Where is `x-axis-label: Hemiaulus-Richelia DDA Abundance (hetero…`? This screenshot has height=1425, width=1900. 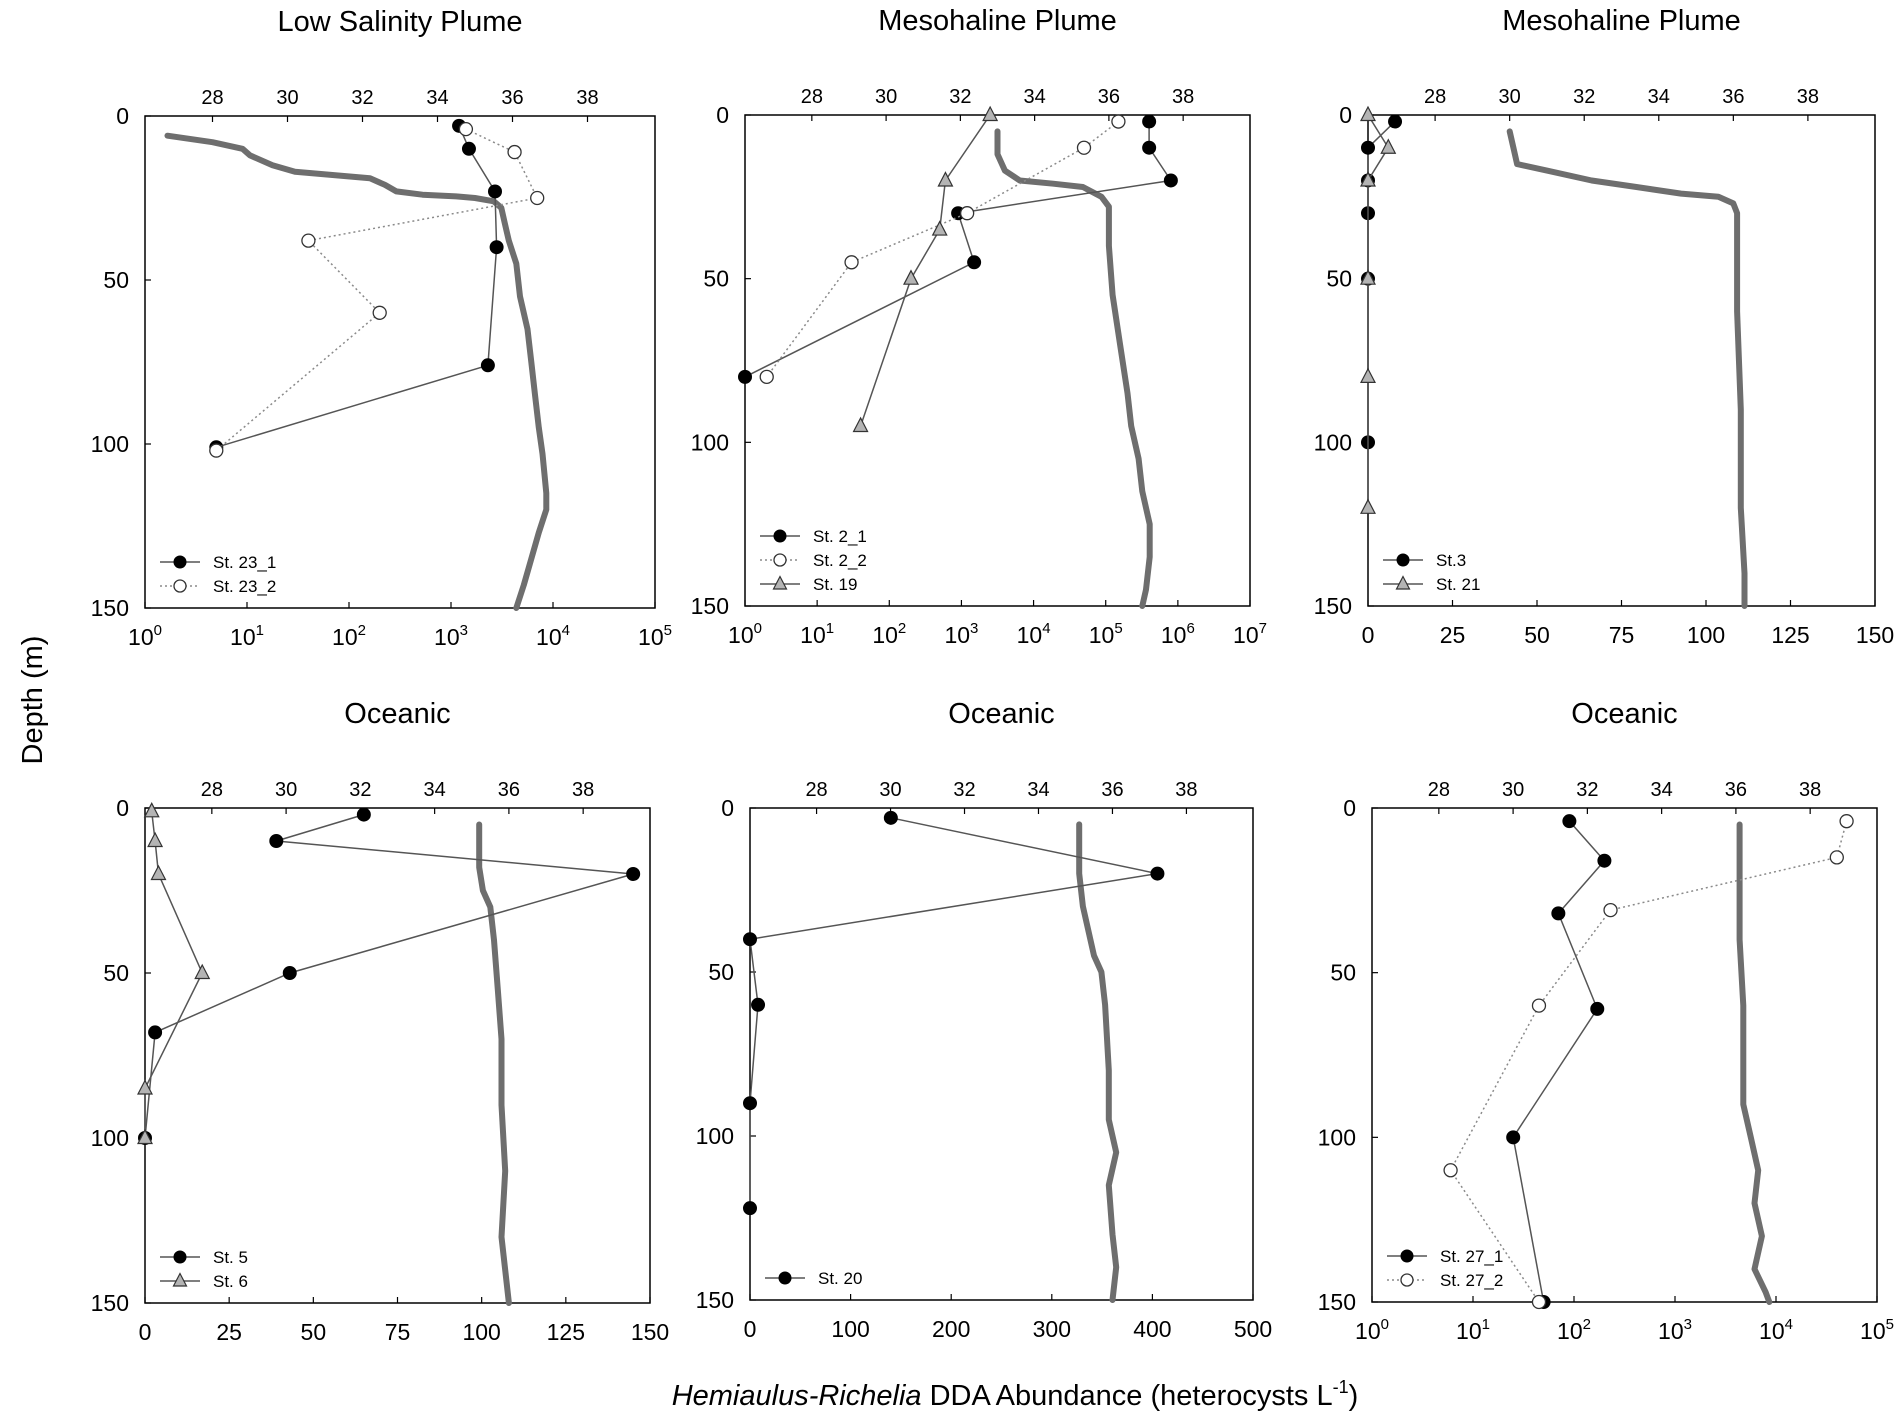 x-axis-label: Hemiaulus-Richelia DDA Abundance (hetero… is located at coordinates (1015, 1394).